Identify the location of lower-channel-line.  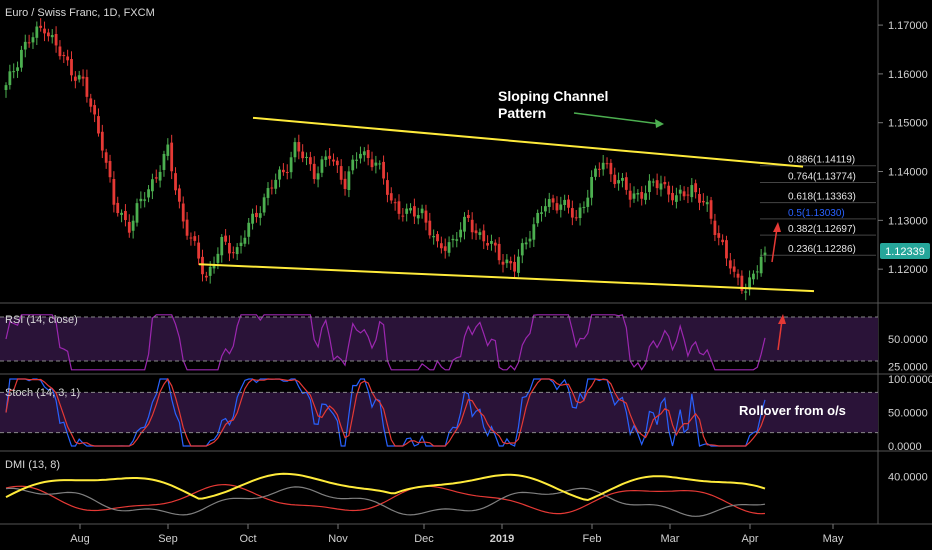
(506, 278).